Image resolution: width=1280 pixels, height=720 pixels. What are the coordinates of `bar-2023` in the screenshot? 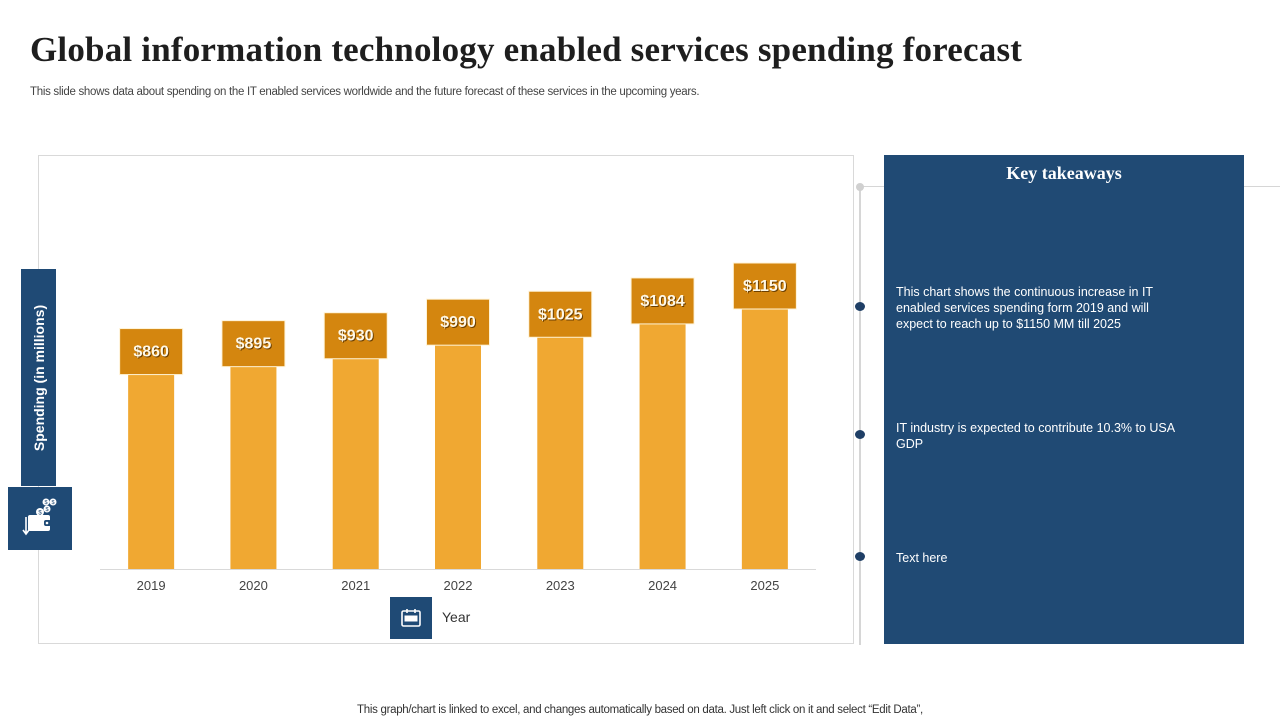 It's located at (560, 453).